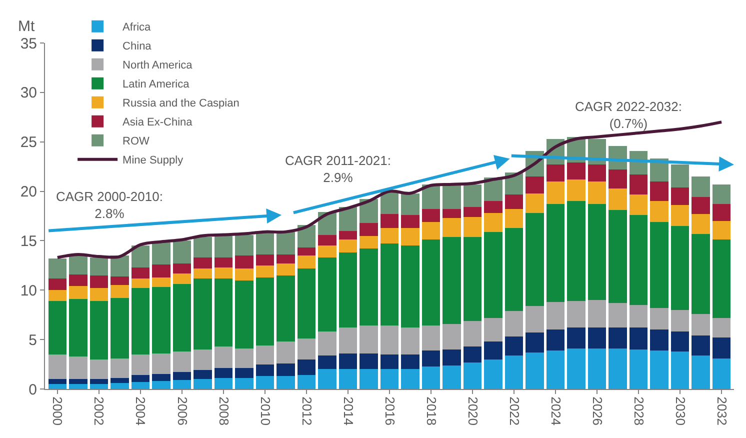  Describe the element at coordinates (722, 411) in the screenshot. I see `x-tick-label: 2032` at that location.